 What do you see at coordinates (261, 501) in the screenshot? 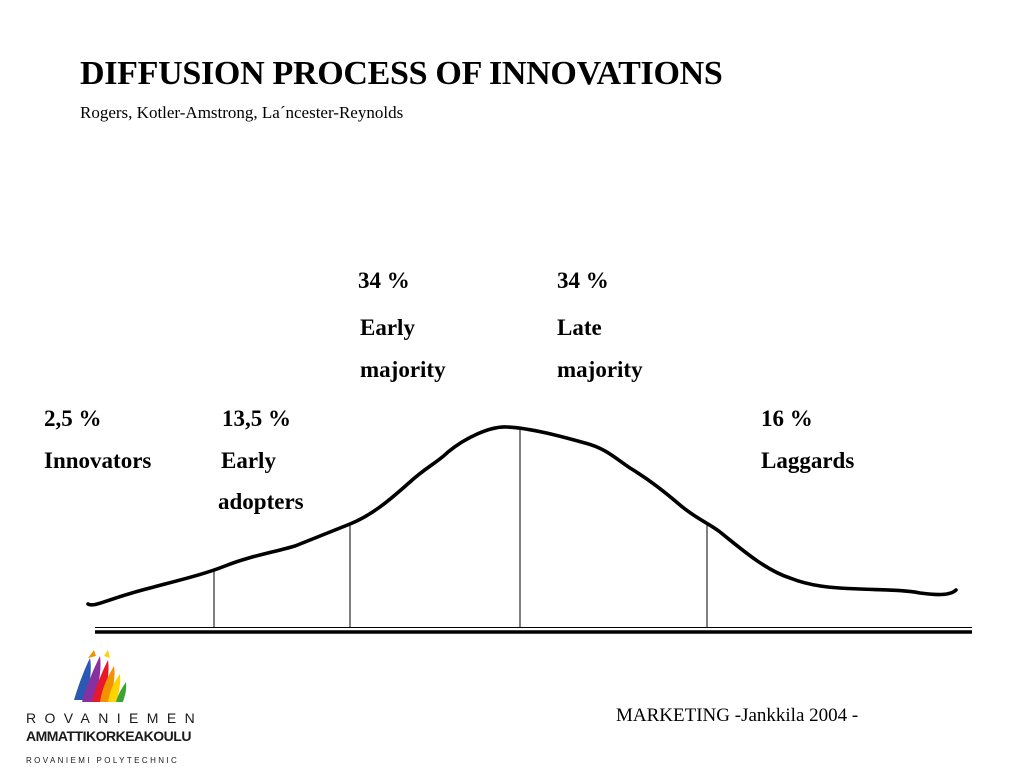
I see `segment-name: adopters` at bounding box center [261, 501].